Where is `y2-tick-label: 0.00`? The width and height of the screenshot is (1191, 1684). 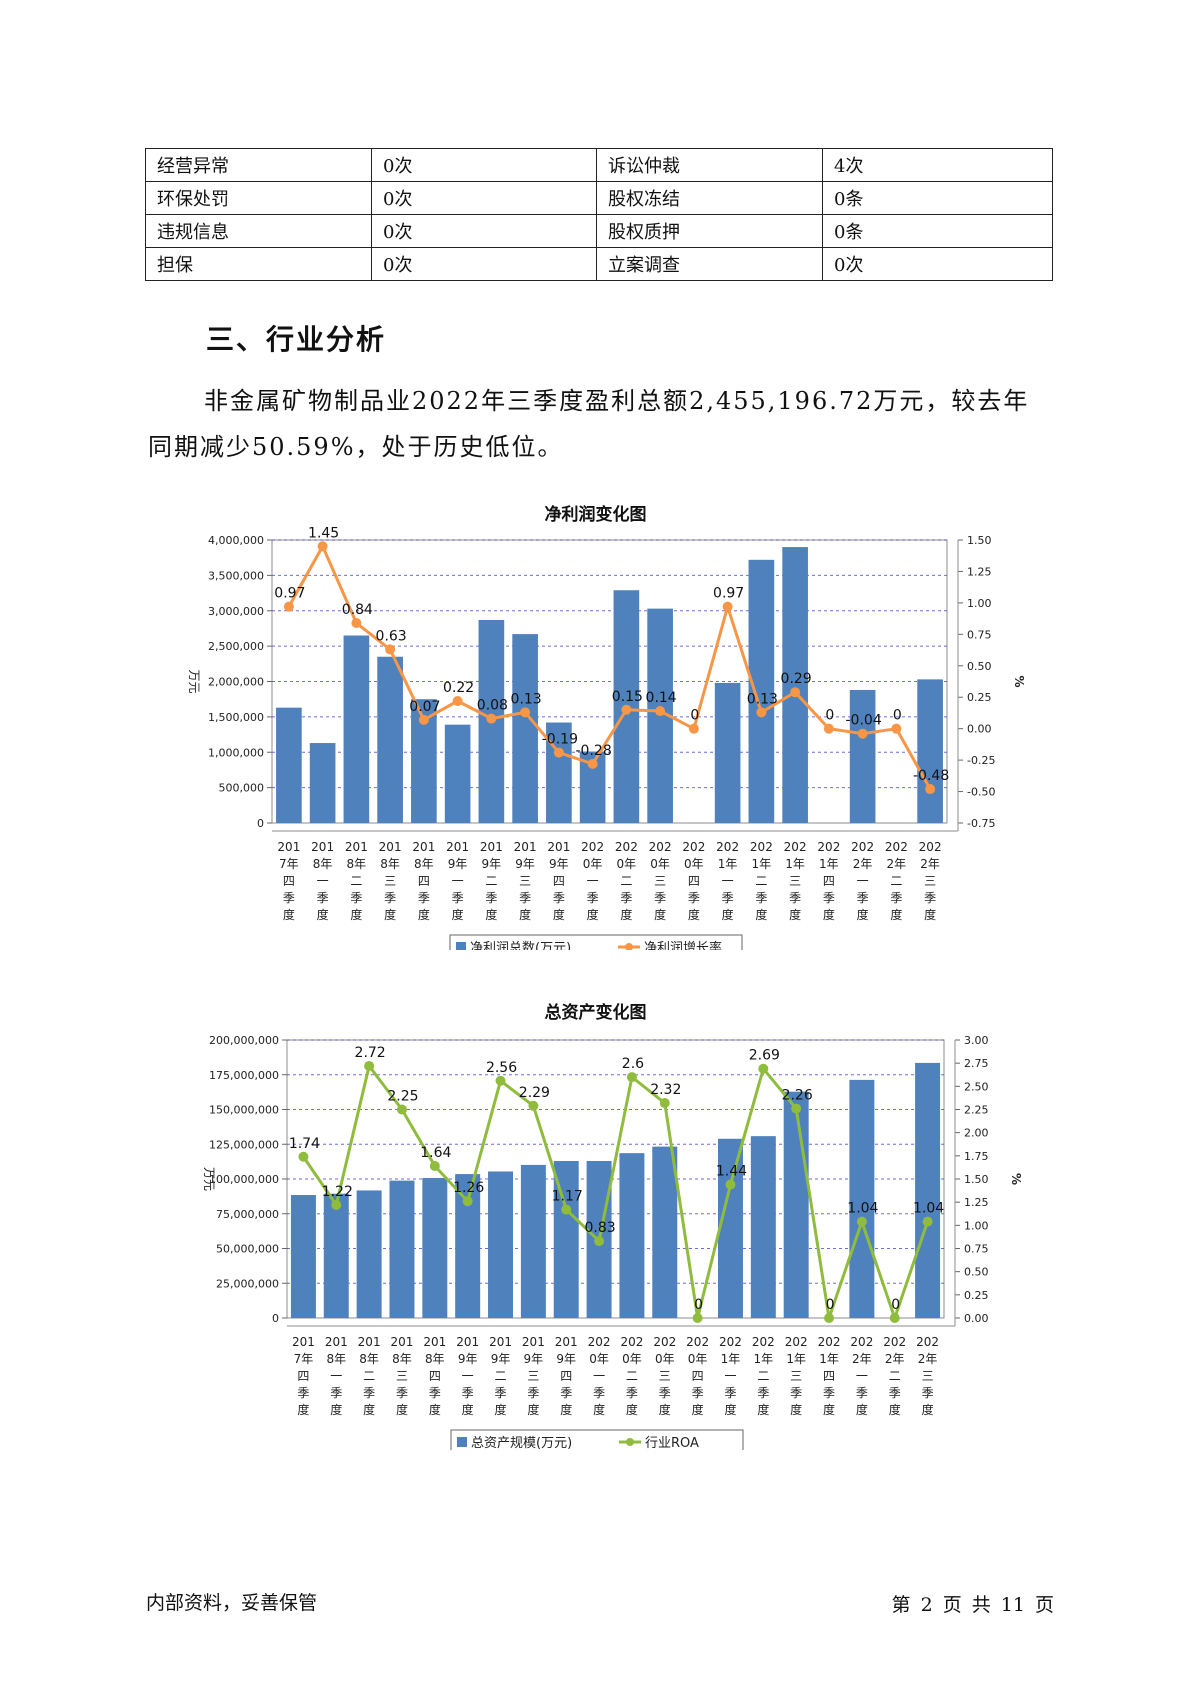
y2-tick-label: 0.00 is located at coordinates (979, 729).